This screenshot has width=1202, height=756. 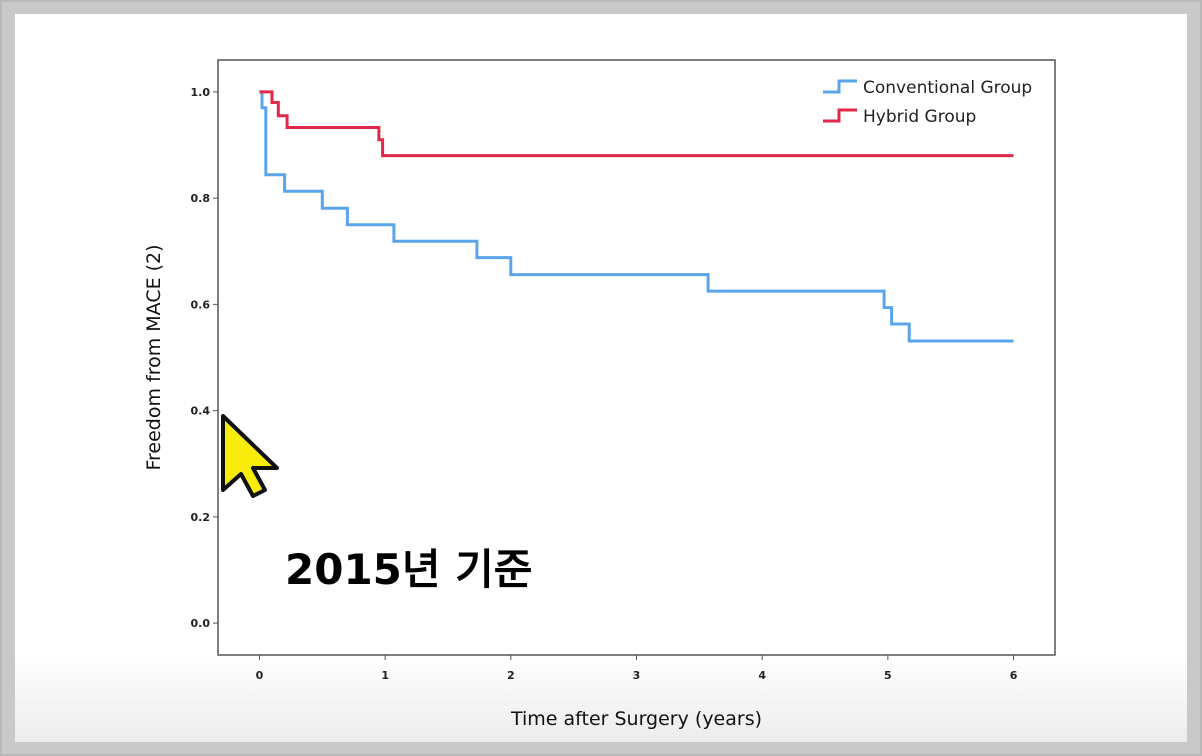 I want to click on y-tick-label: 0.2, so click(x=201, y=517).